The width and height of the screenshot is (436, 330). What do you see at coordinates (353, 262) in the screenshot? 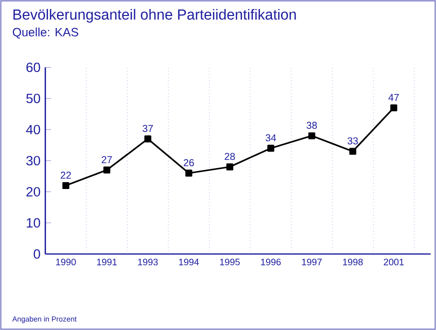
I see `x-tick-label: 1998` at bounding box center [353, 262].